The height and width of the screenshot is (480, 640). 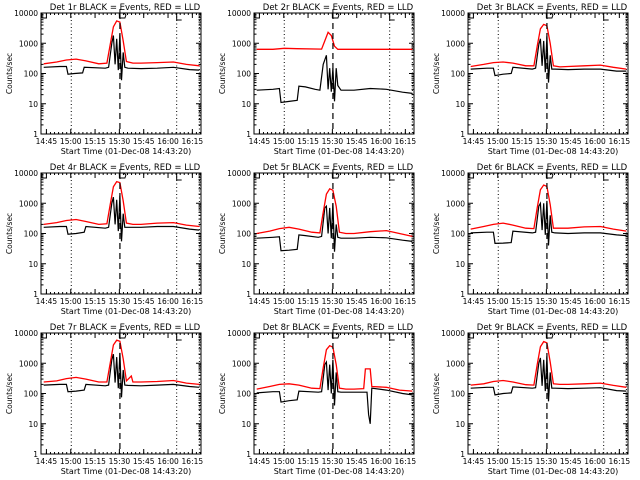 I want to click on panel-title: Det 3r BLACK = Events, RED = LLD, so click(x=552, y=8).